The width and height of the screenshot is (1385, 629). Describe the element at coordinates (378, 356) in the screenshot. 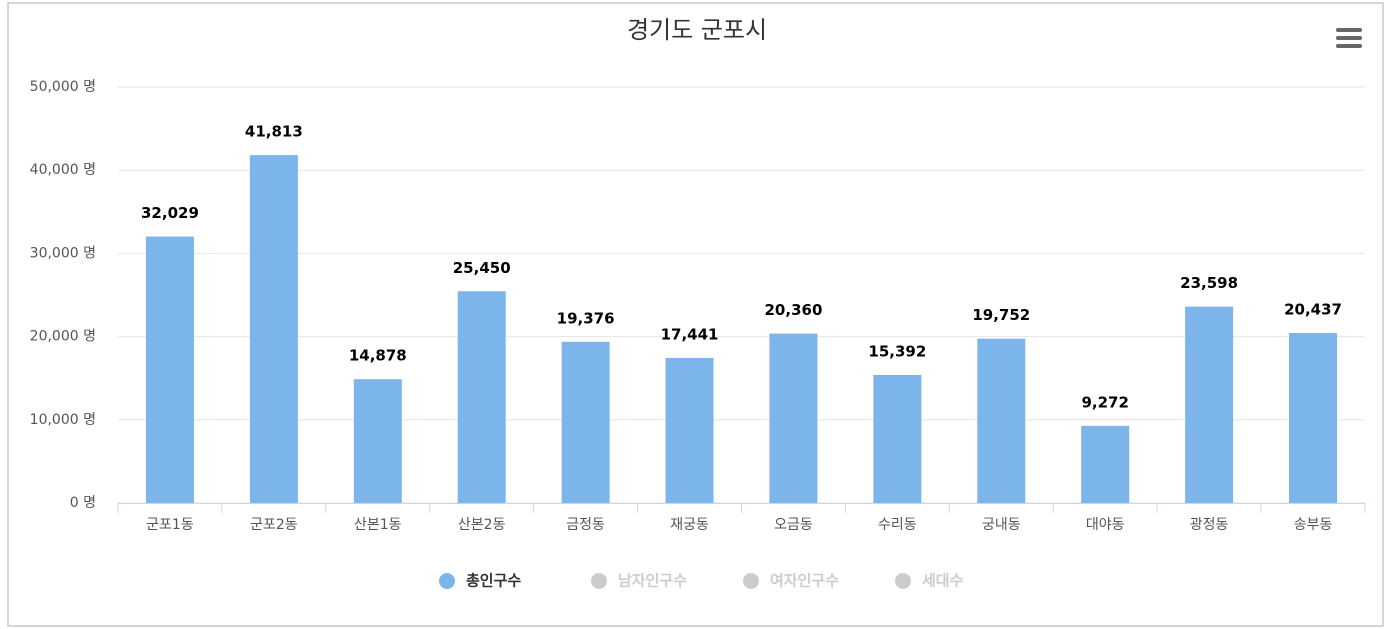

I see `data-label: 14,878` at that location.